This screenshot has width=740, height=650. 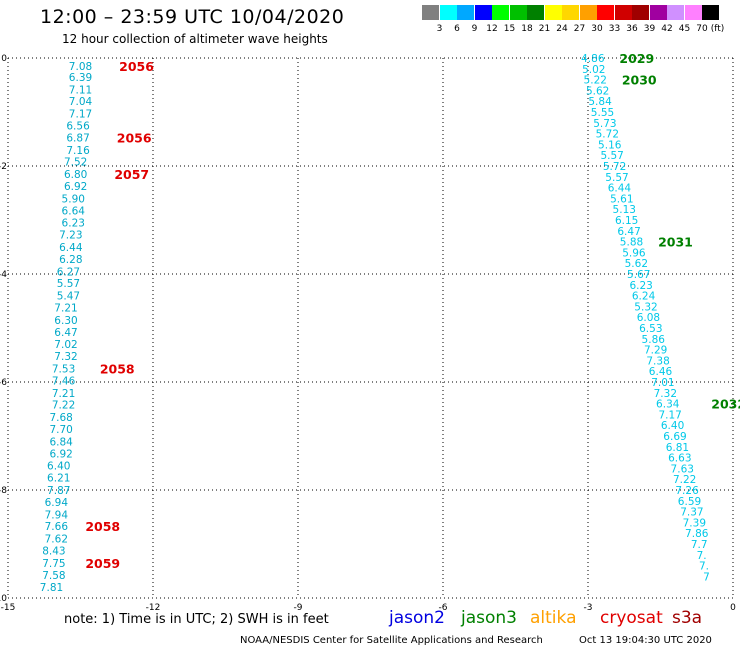 I want to click on wave-height-value: 5.84, so click(x=600, y=102).